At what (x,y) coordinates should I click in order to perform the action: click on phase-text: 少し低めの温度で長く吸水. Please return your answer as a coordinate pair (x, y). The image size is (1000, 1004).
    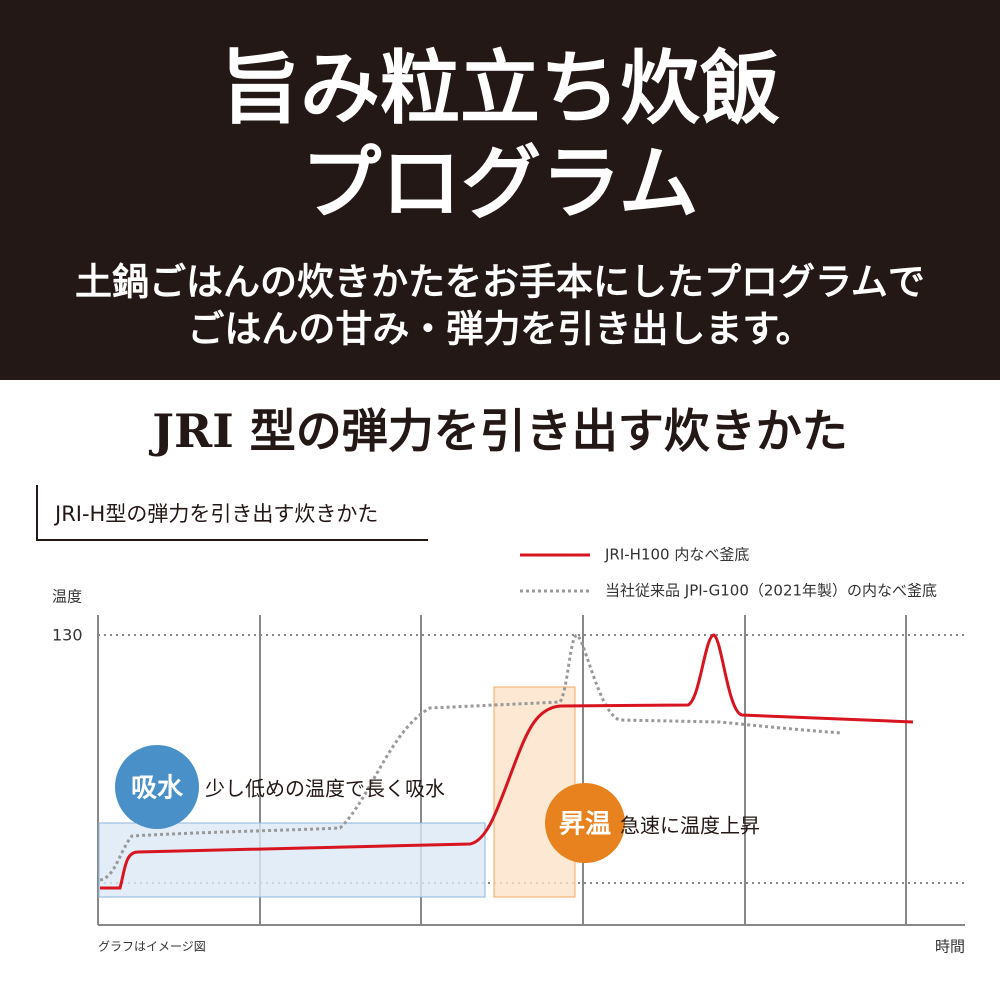
    Looking at the image, I should click on (325, 789).